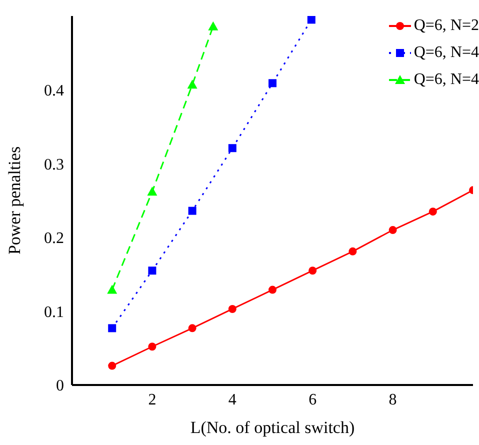 This screenshot has width=479, height=445. I want to click on x-tick-label: 2, so click(152, 399).